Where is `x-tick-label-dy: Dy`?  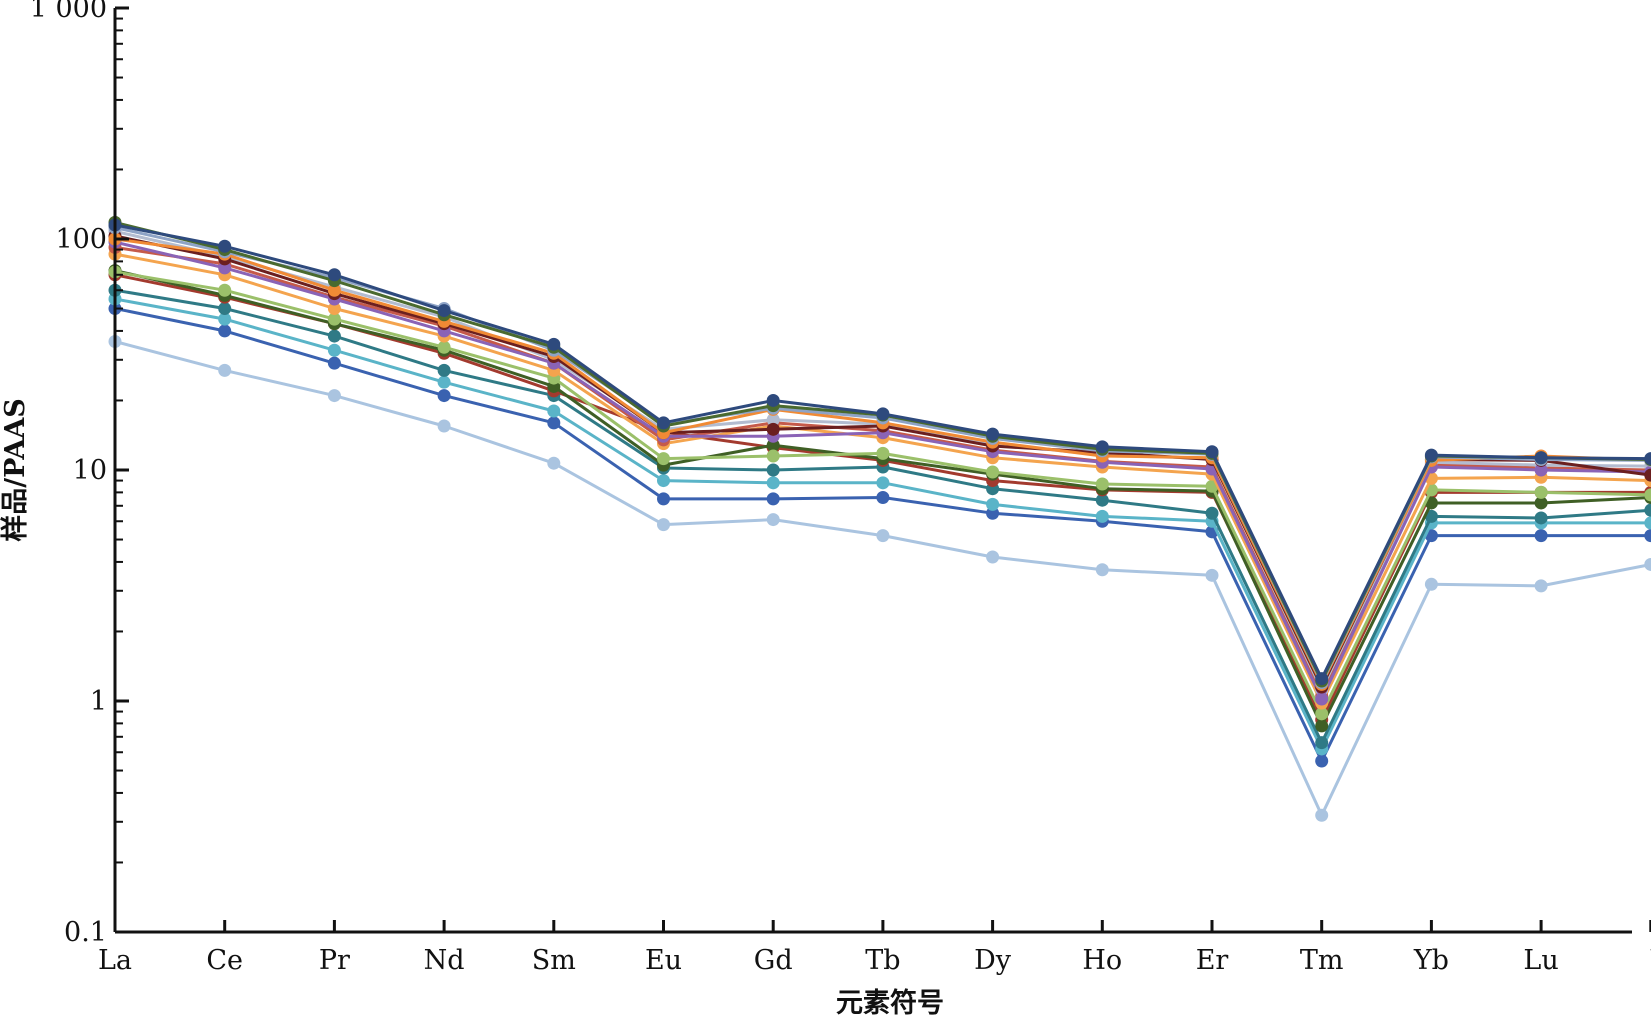 x-tick-label-dy: Dy is located at coordinates (993, 960).